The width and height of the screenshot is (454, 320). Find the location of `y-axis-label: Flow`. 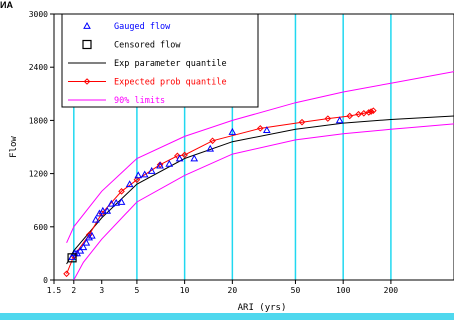

y-axis-label: Flow is located at coordinates (14, 147).